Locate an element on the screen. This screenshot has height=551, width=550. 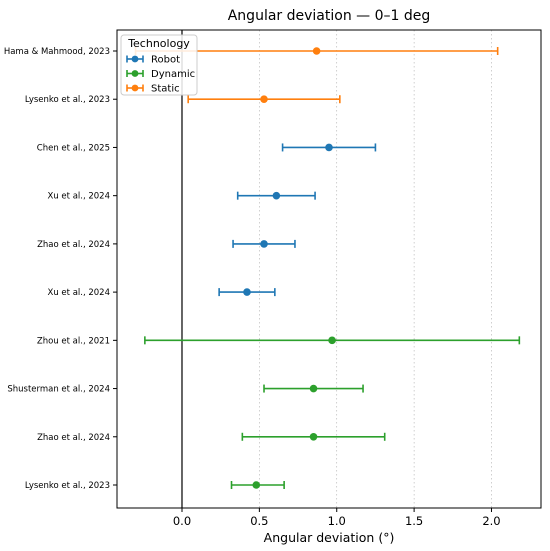
legend-entry-label: Static is located at coordinates (165, 89).